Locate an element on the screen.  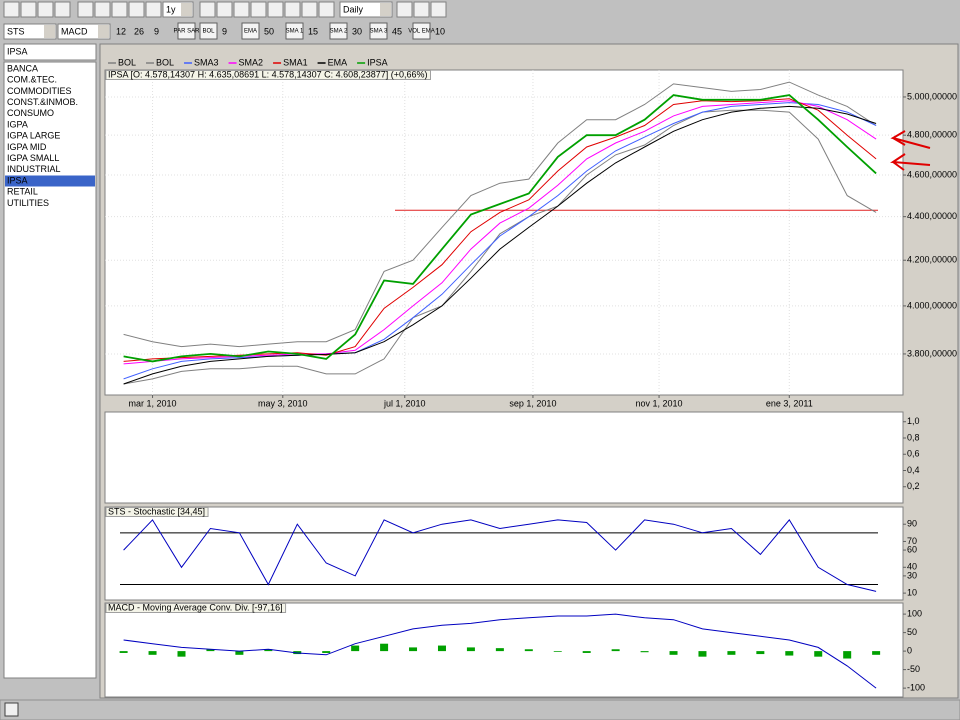
indicator2-dropdown: MACD is located at coordinates (84, 31).